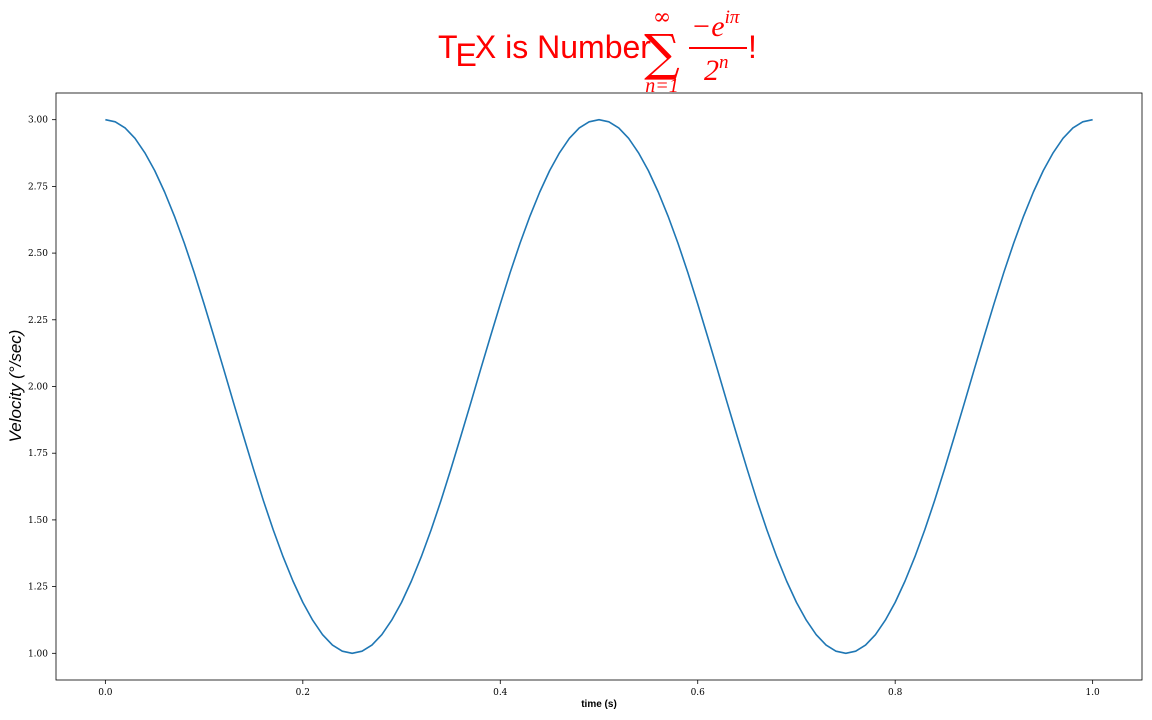  What do you see at coordinates (599, 689) in the screenshot?
I see `x-axis-ticks: 0.0 0.2 0.4 0.6 0.8 1.0` at bounding box center [599, 689].